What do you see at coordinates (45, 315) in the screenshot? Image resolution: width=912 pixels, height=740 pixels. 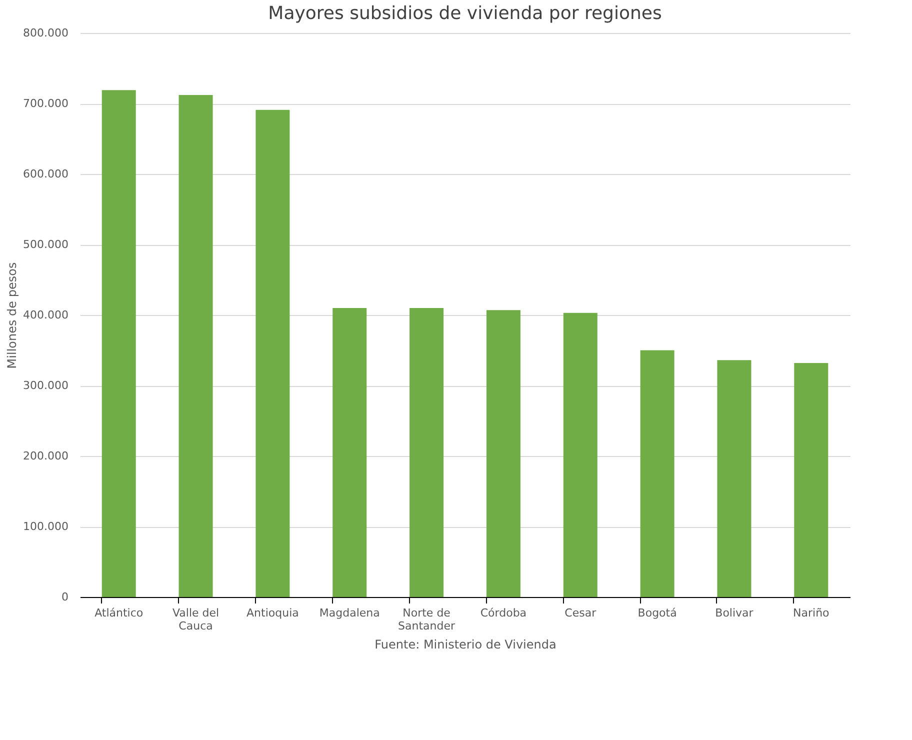 I see `y-tick-label: 400.000` at bounding box center [45, 315].